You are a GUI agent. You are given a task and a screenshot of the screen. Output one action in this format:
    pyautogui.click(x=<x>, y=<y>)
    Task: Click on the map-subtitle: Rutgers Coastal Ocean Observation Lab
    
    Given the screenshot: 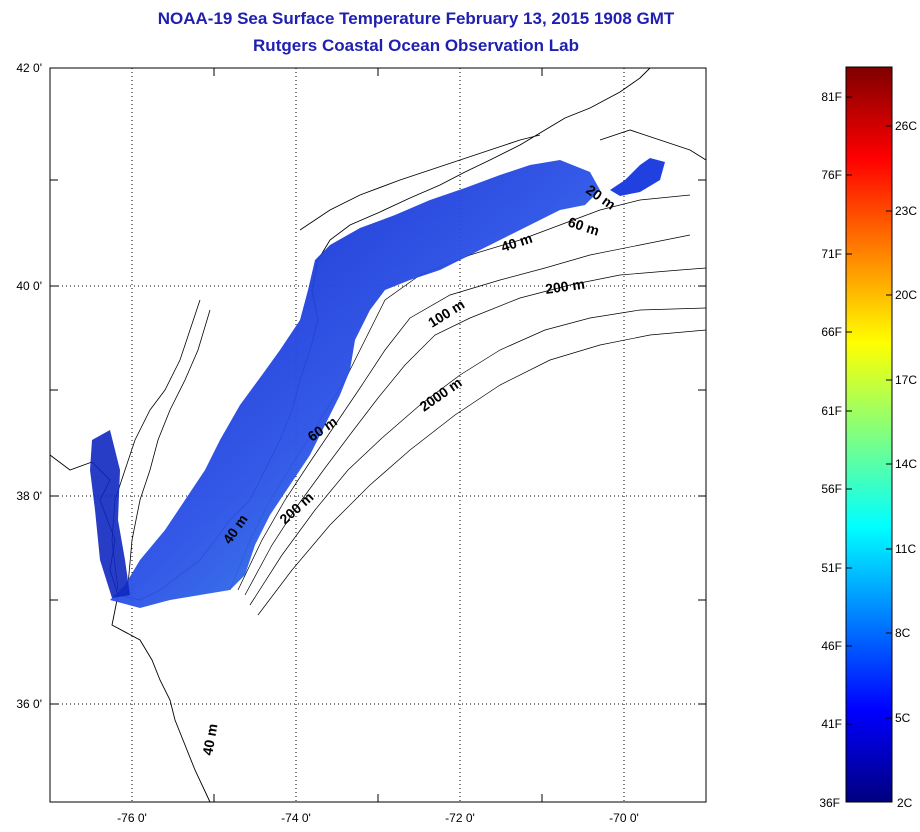 What is the action you would take?
    pyautogui.click(x=416, y=45)
    